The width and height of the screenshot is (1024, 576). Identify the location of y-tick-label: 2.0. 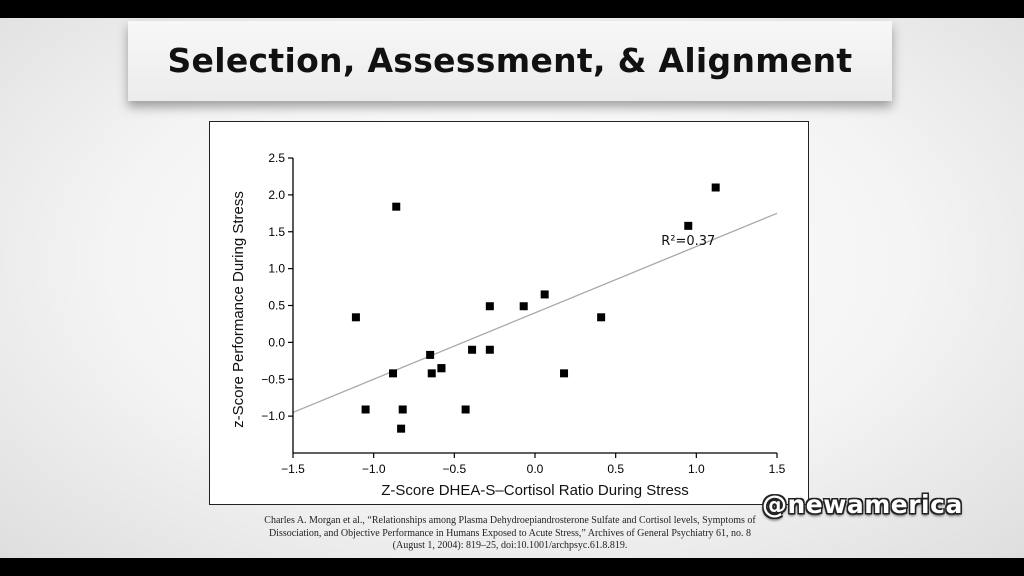
(276, 195).